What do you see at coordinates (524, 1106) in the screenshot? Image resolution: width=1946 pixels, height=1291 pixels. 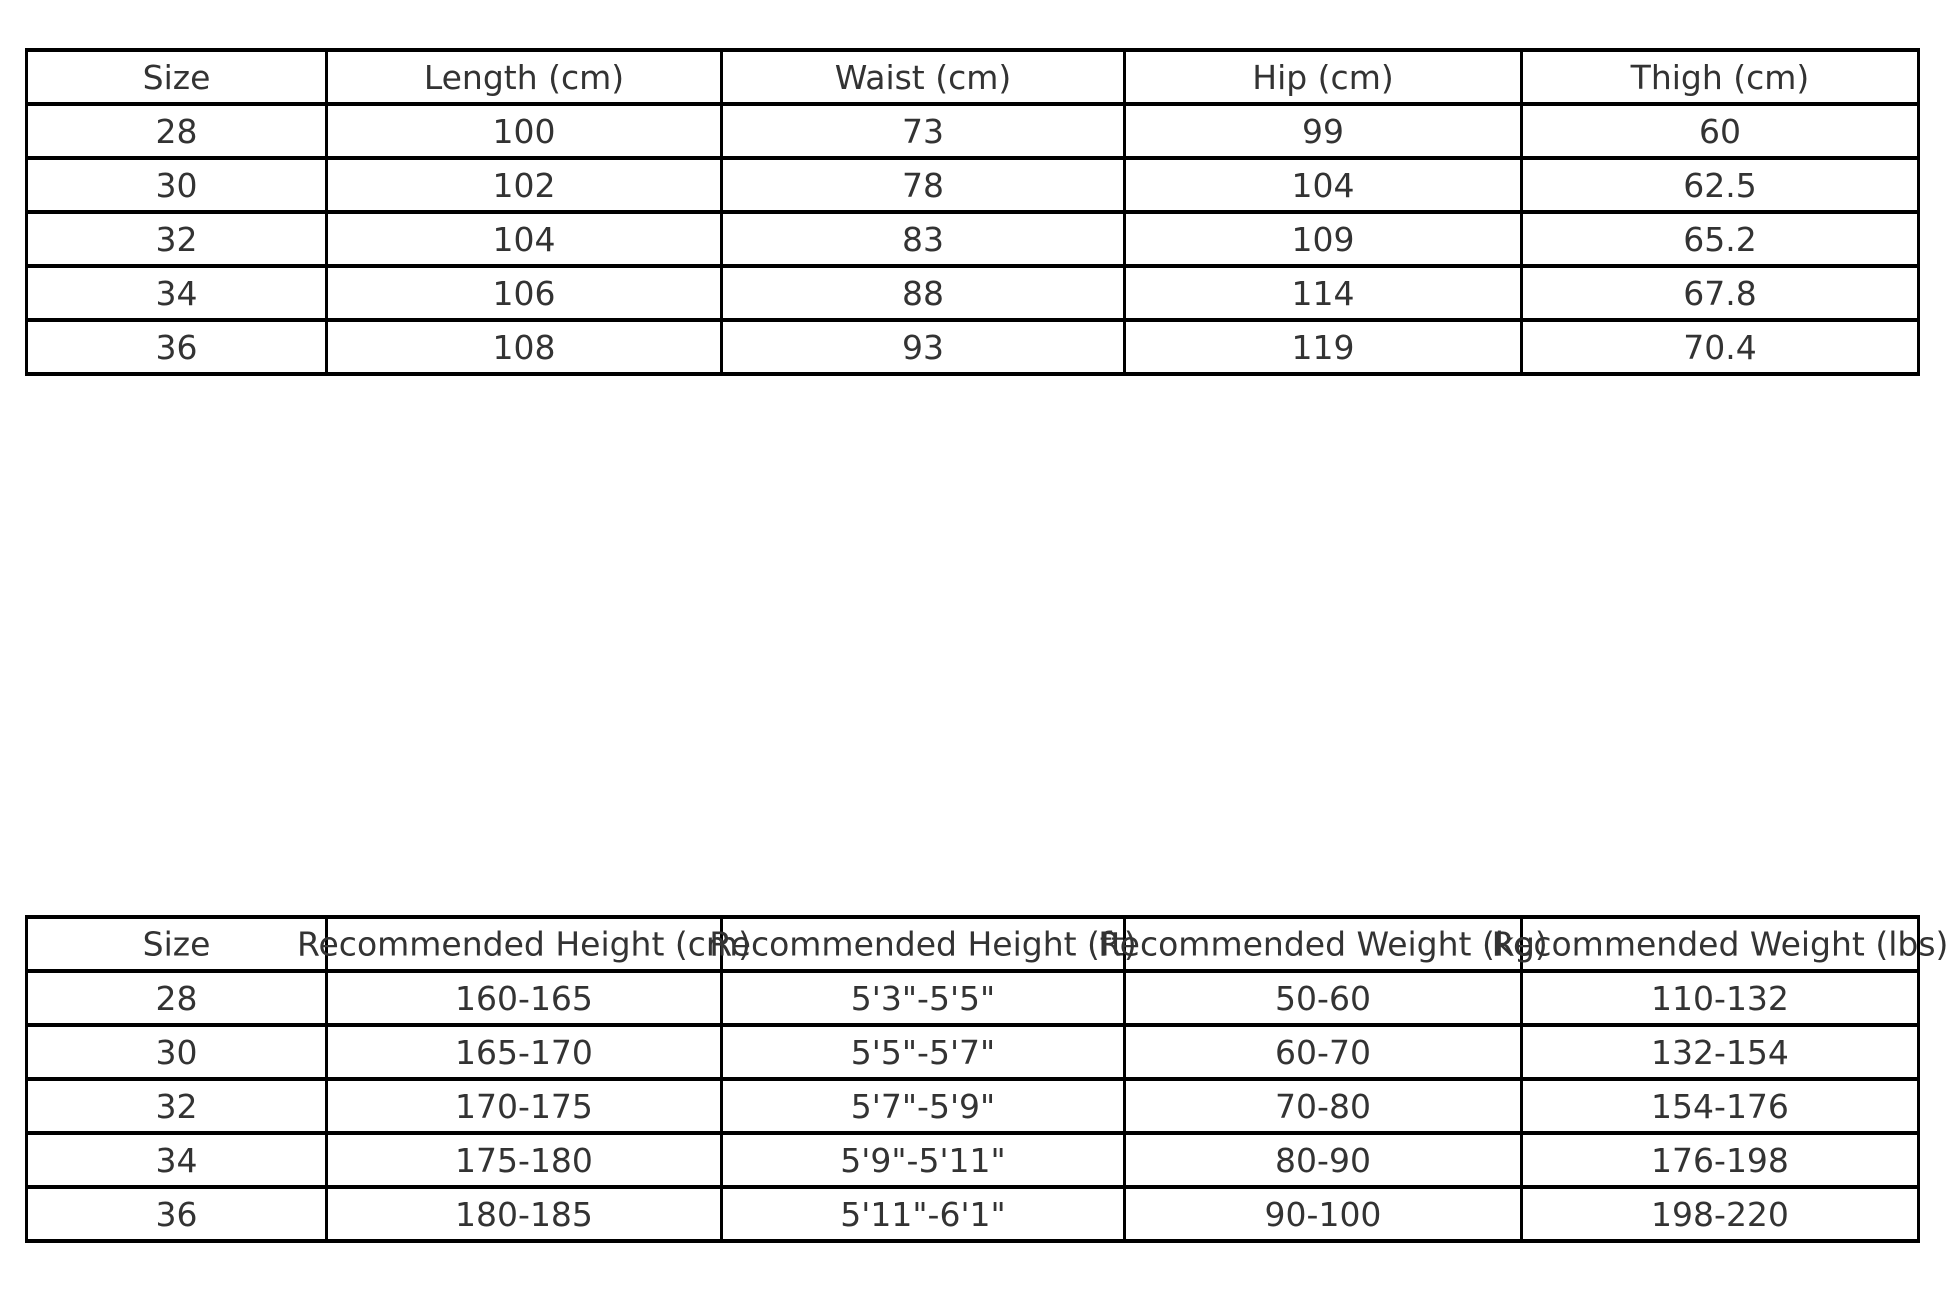 I see `cell: 170-175` at bounding box center [524, 1106].